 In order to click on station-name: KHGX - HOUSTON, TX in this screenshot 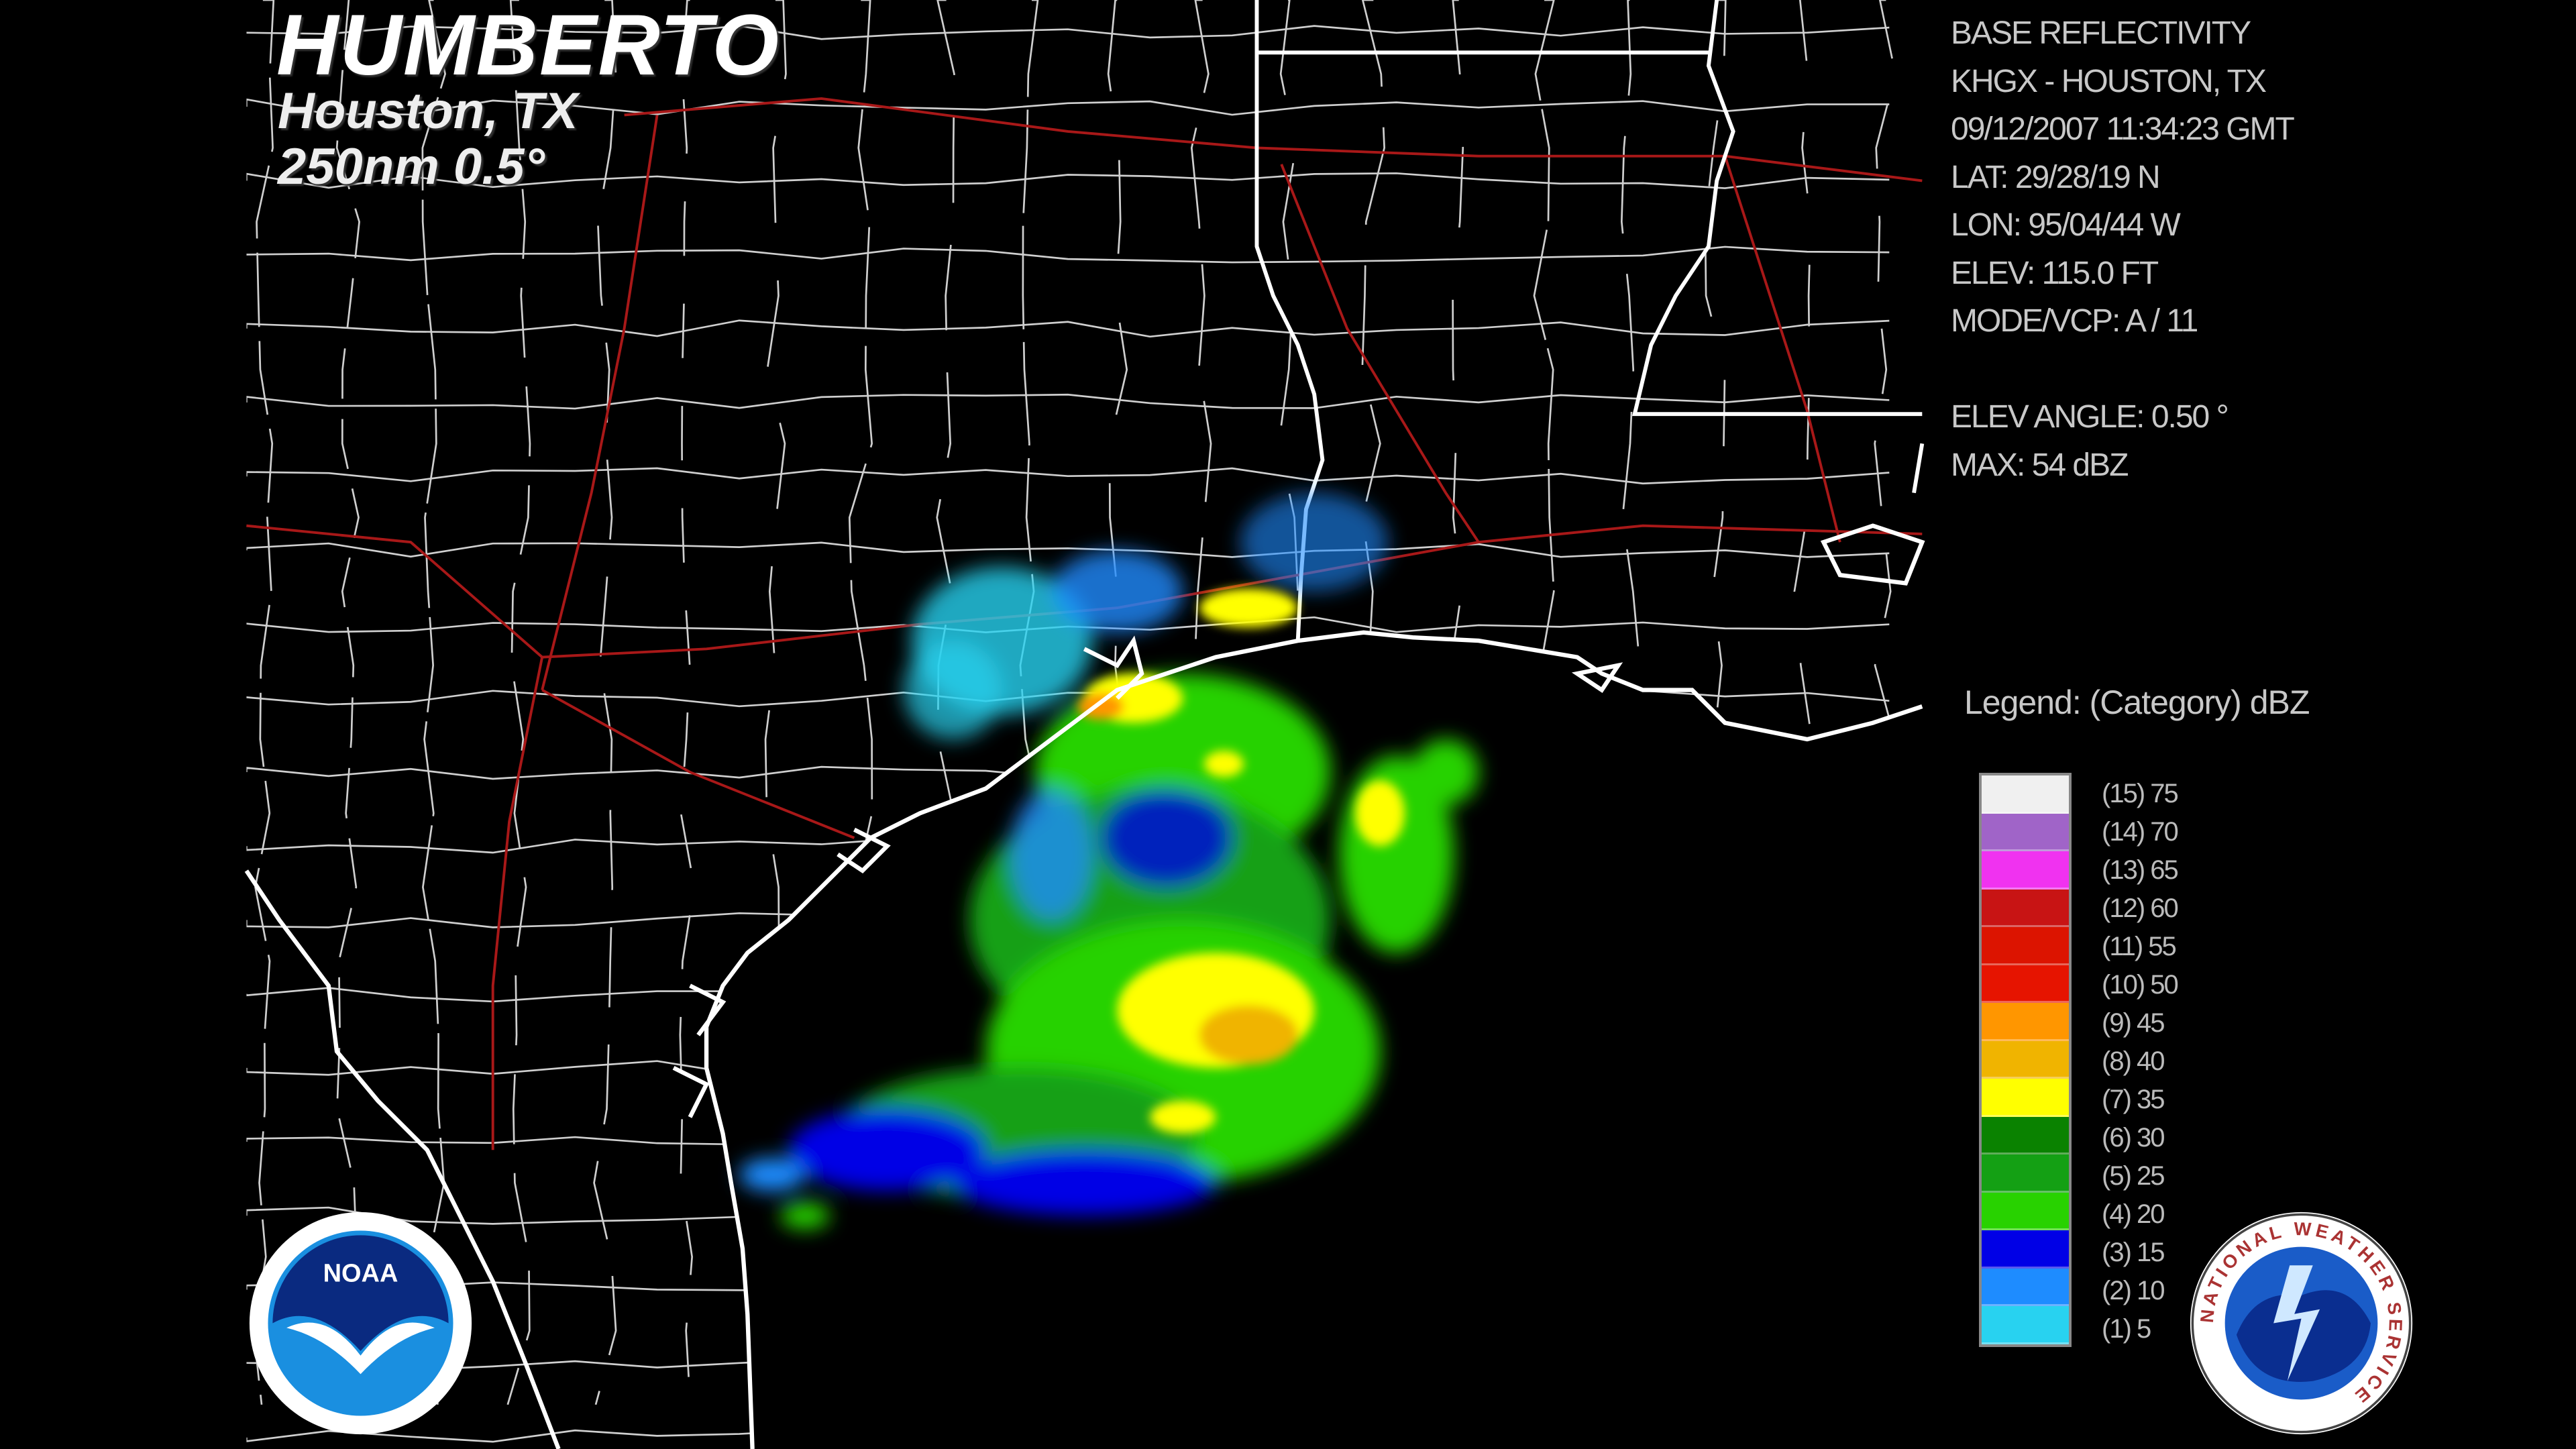, I will do `click(2109, 81)`.